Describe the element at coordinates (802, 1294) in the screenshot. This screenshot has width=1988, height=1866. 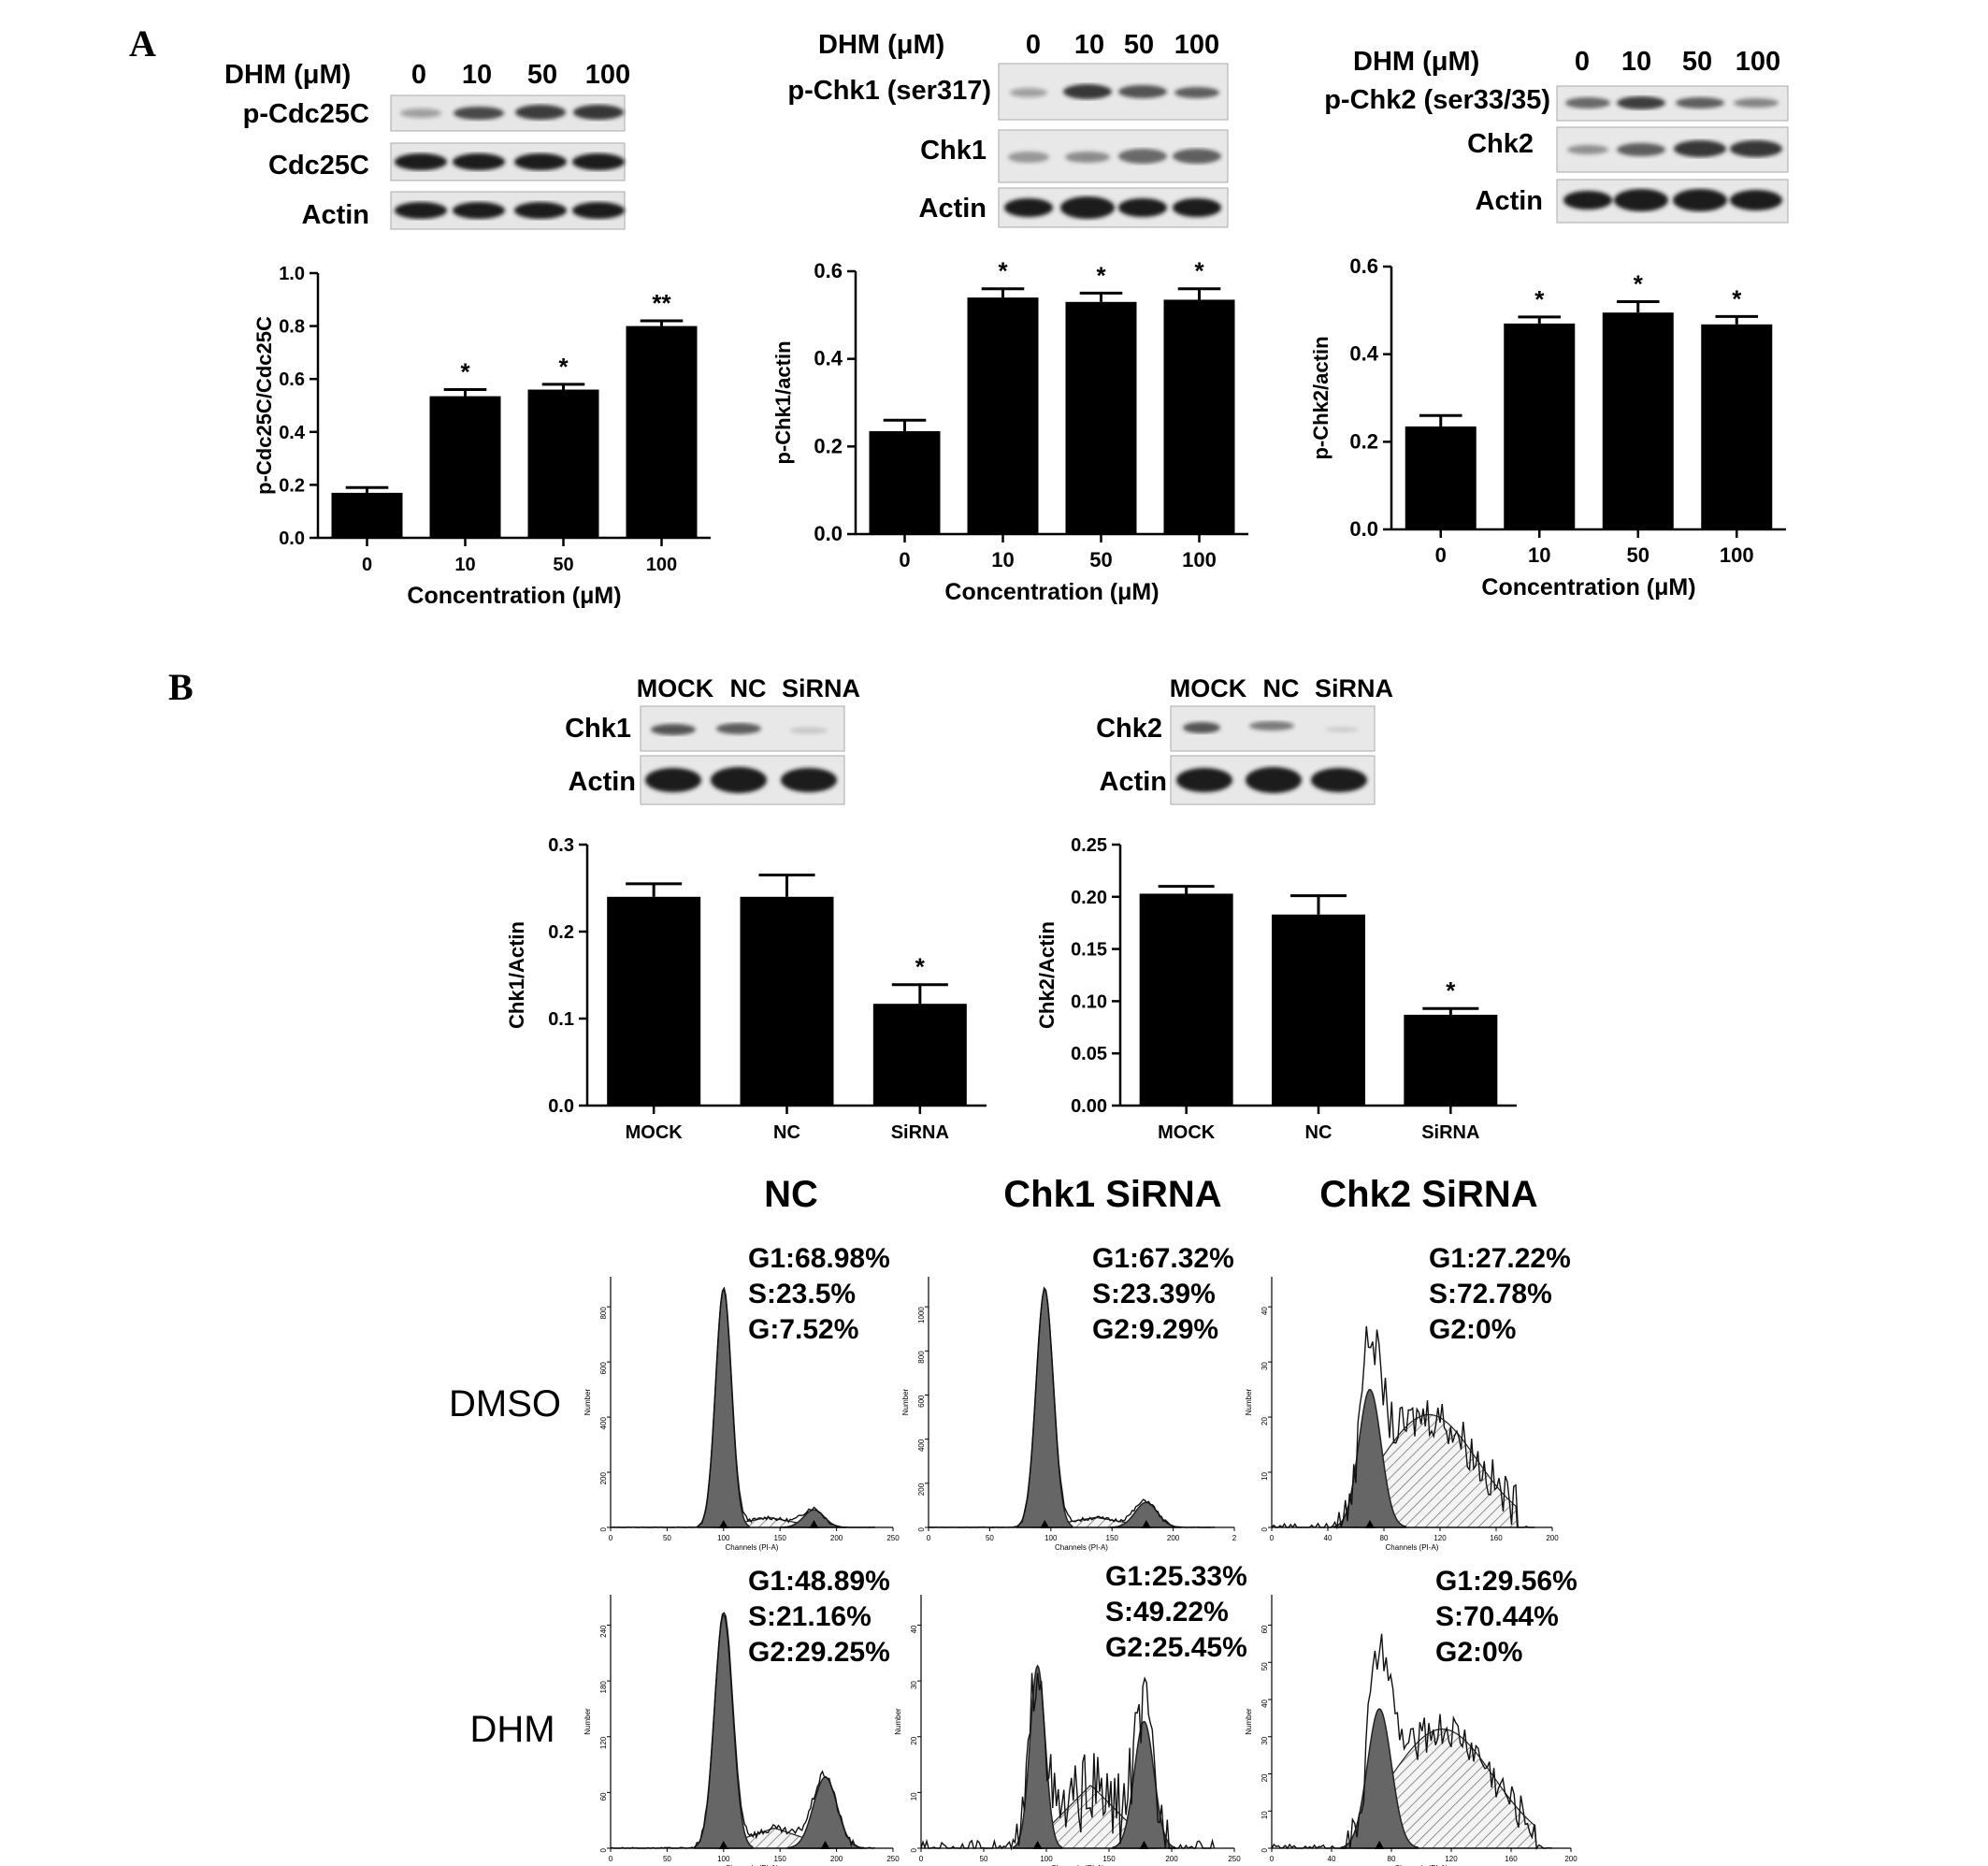
I see `cell-cycle-stat: S:23.5%` at that location.